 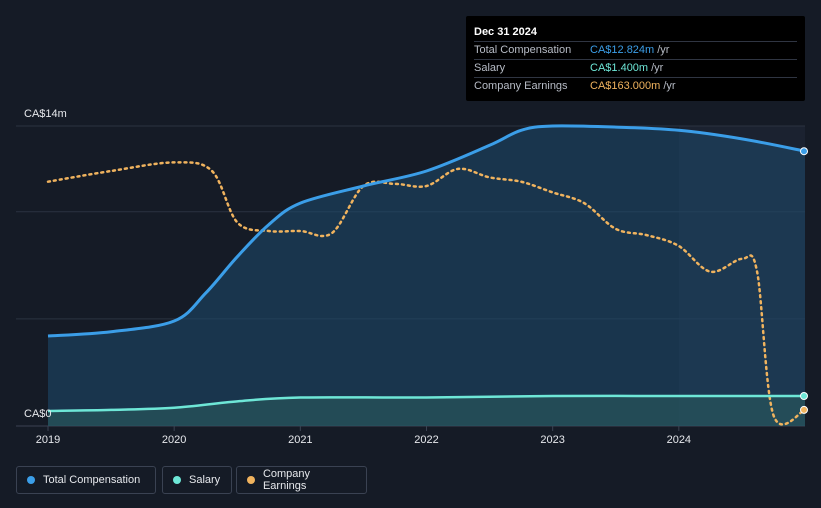 I want to click on tooltip-label: Company Earnings, so click(x=521, y=86).